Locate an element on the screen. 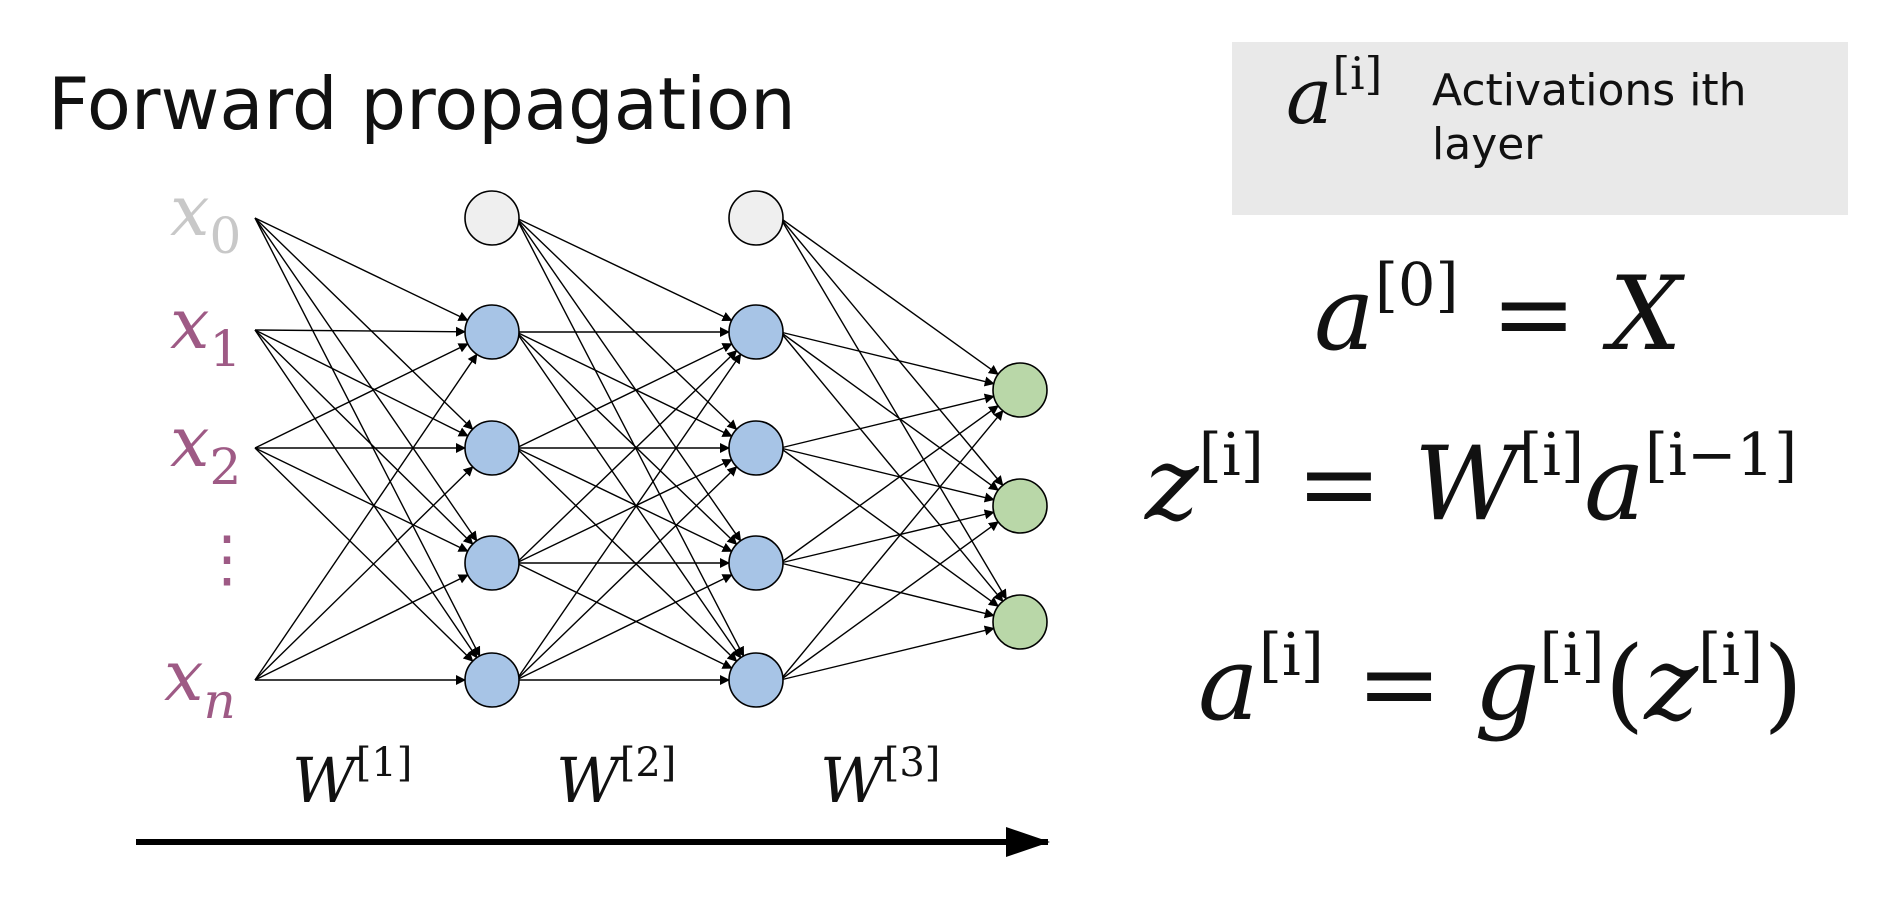  input-label-4: xn is located at coordinates (200, 682).